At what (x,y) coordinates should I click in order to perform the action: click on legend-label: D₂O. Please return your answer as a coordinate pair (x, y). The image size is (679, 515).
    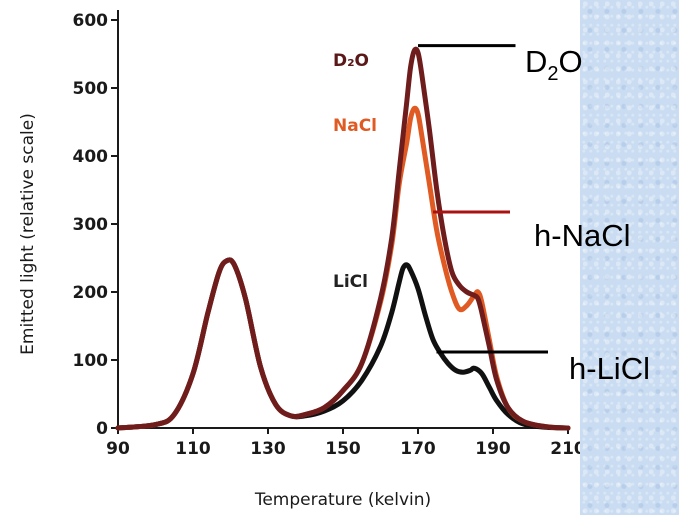
    Looking at the image, I should click on (351, 61).